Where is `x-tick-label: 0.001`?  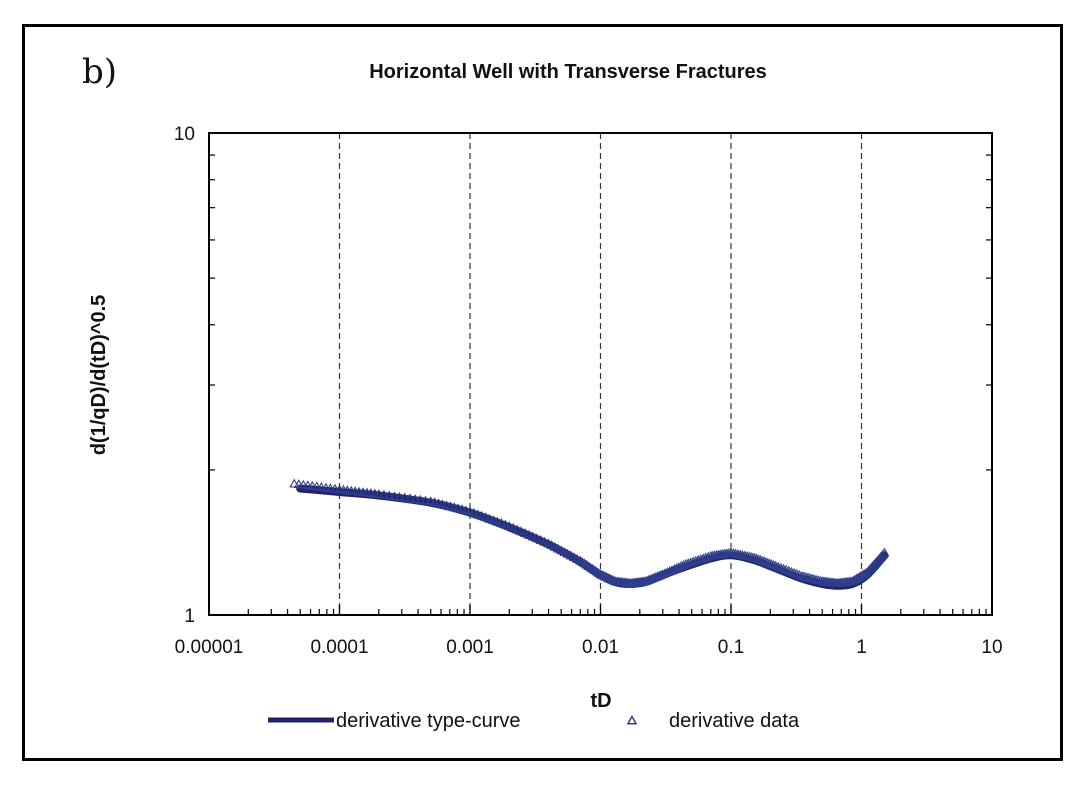 x-tick-label: 0.001 is located at coordinates (470, 647).